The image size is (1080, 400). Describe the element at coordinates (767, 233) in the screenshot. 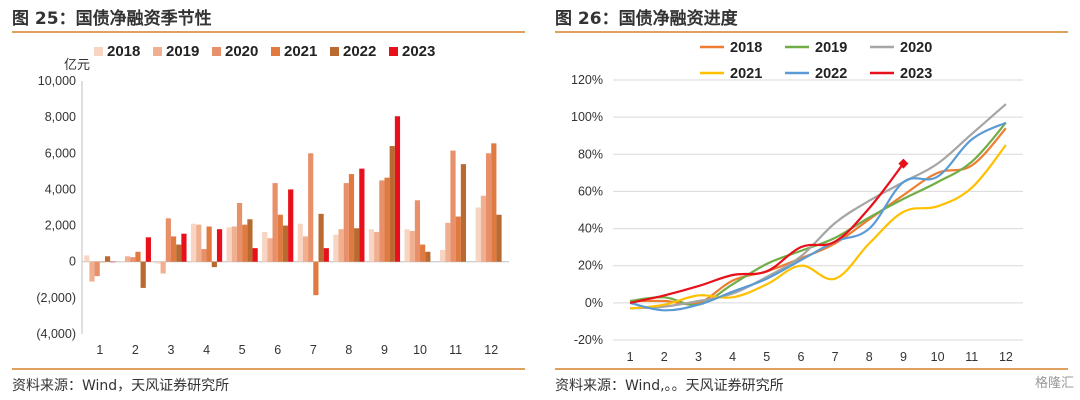

I see `series-line-2023` at that location.